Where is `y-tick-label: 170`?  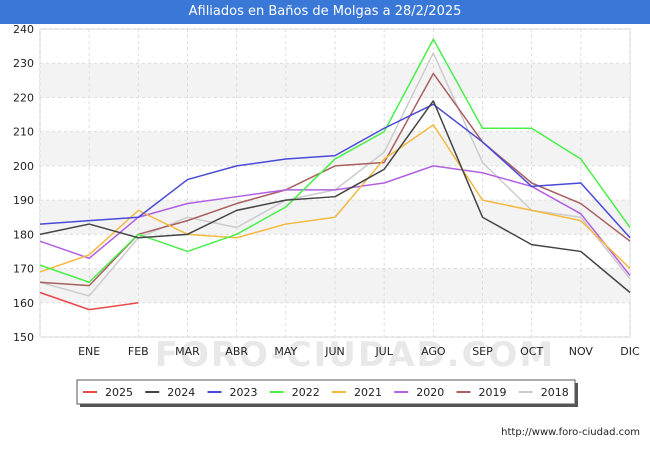 y-tick-label: 170 is located at coordinates (23, 269).